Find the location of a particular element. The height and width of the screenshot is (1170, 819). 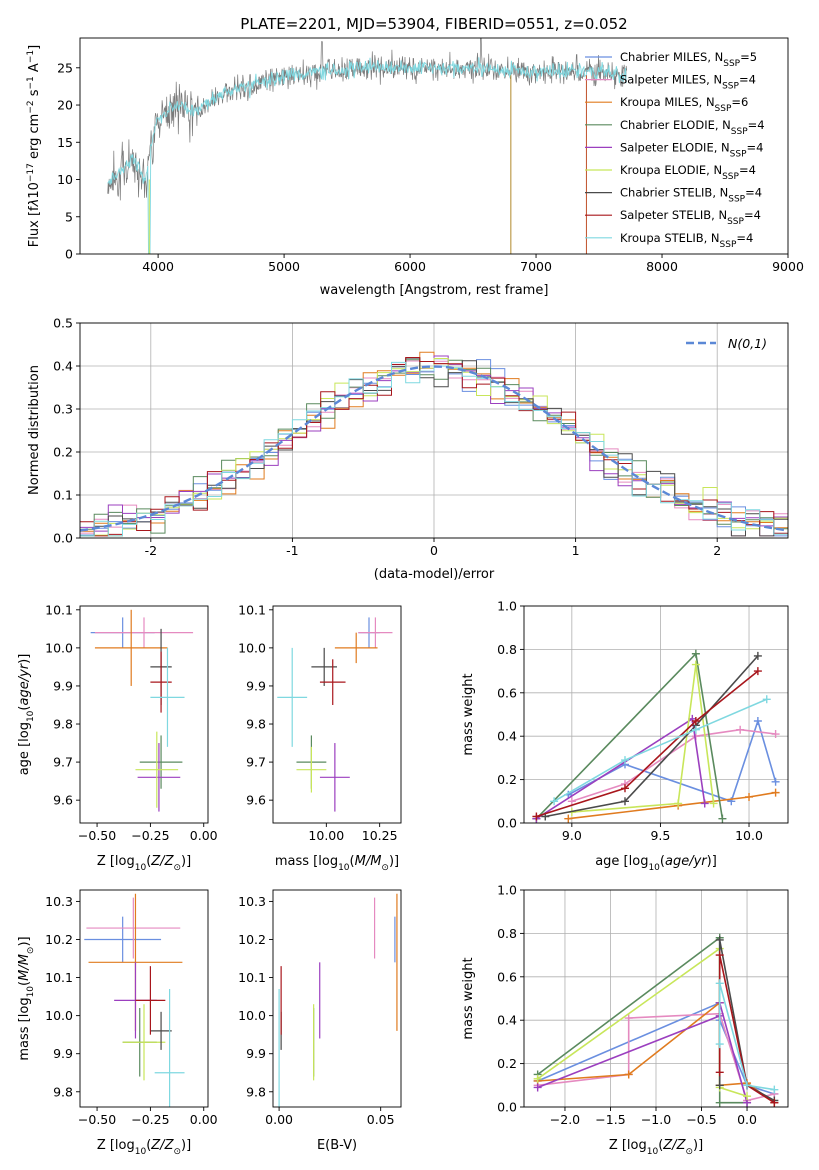

histogram-chabrier-elodie is located at coordinates (434, 446).